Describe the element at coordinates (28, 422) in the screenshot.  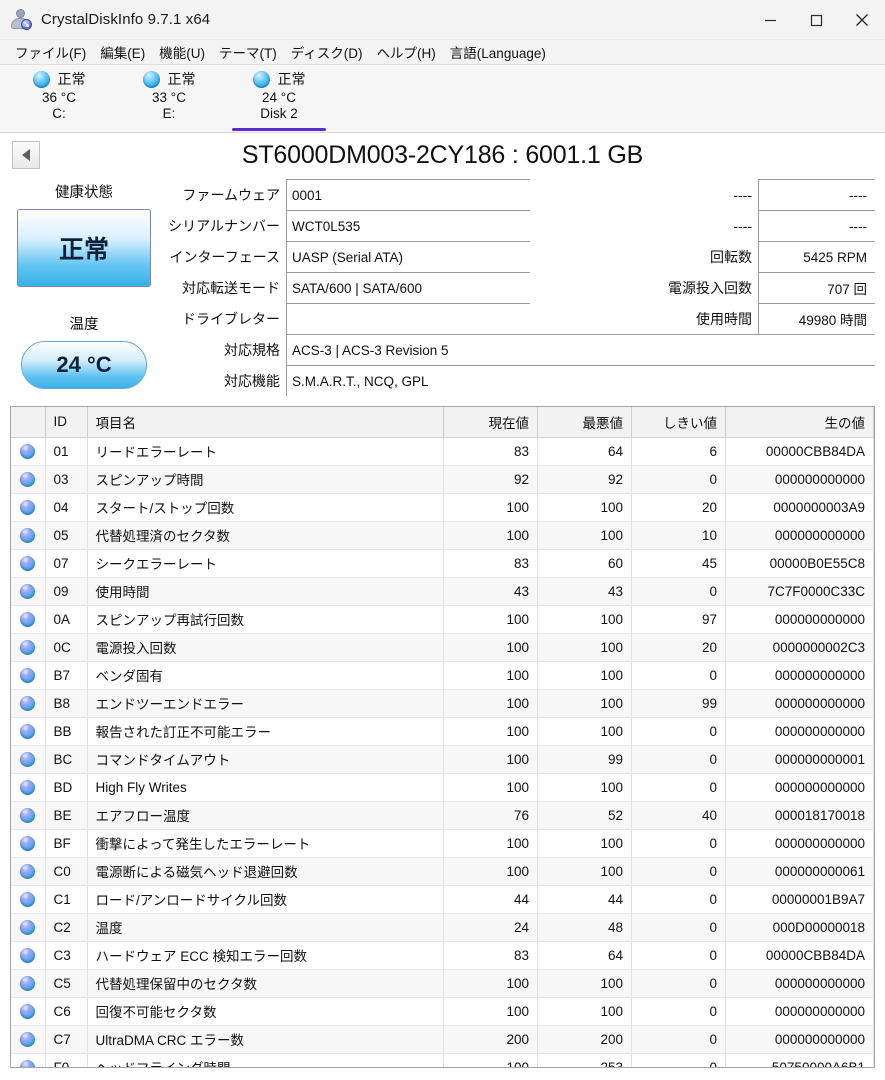
I see `col-header-status` at that location.